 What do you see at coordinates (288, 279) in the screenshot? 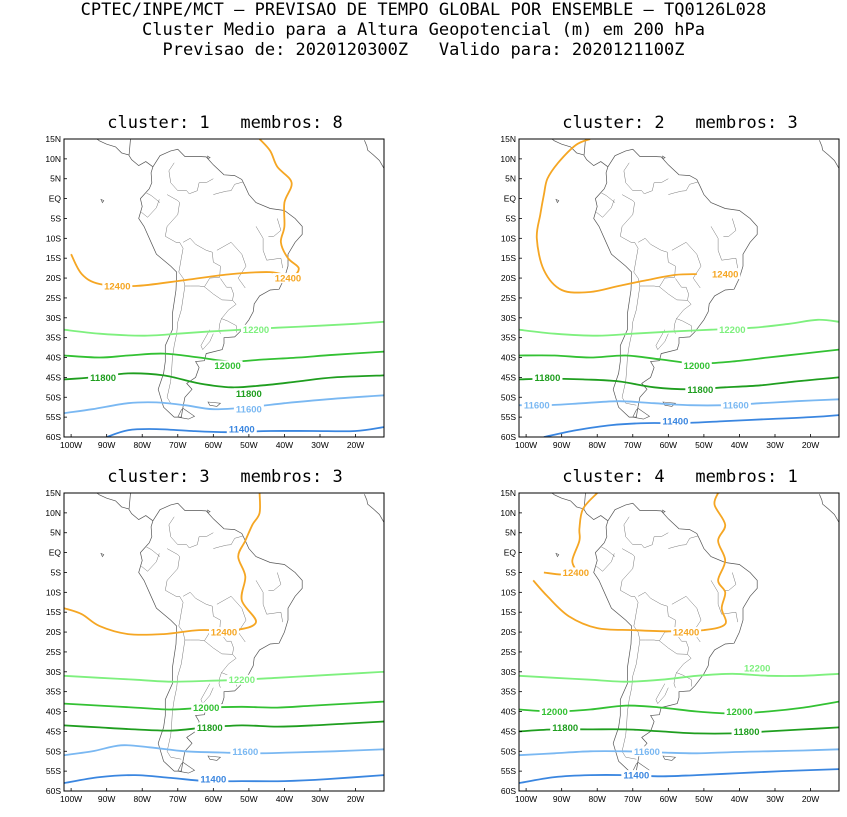
I see `contour-label: 12400` at bounding box center [288, 279].